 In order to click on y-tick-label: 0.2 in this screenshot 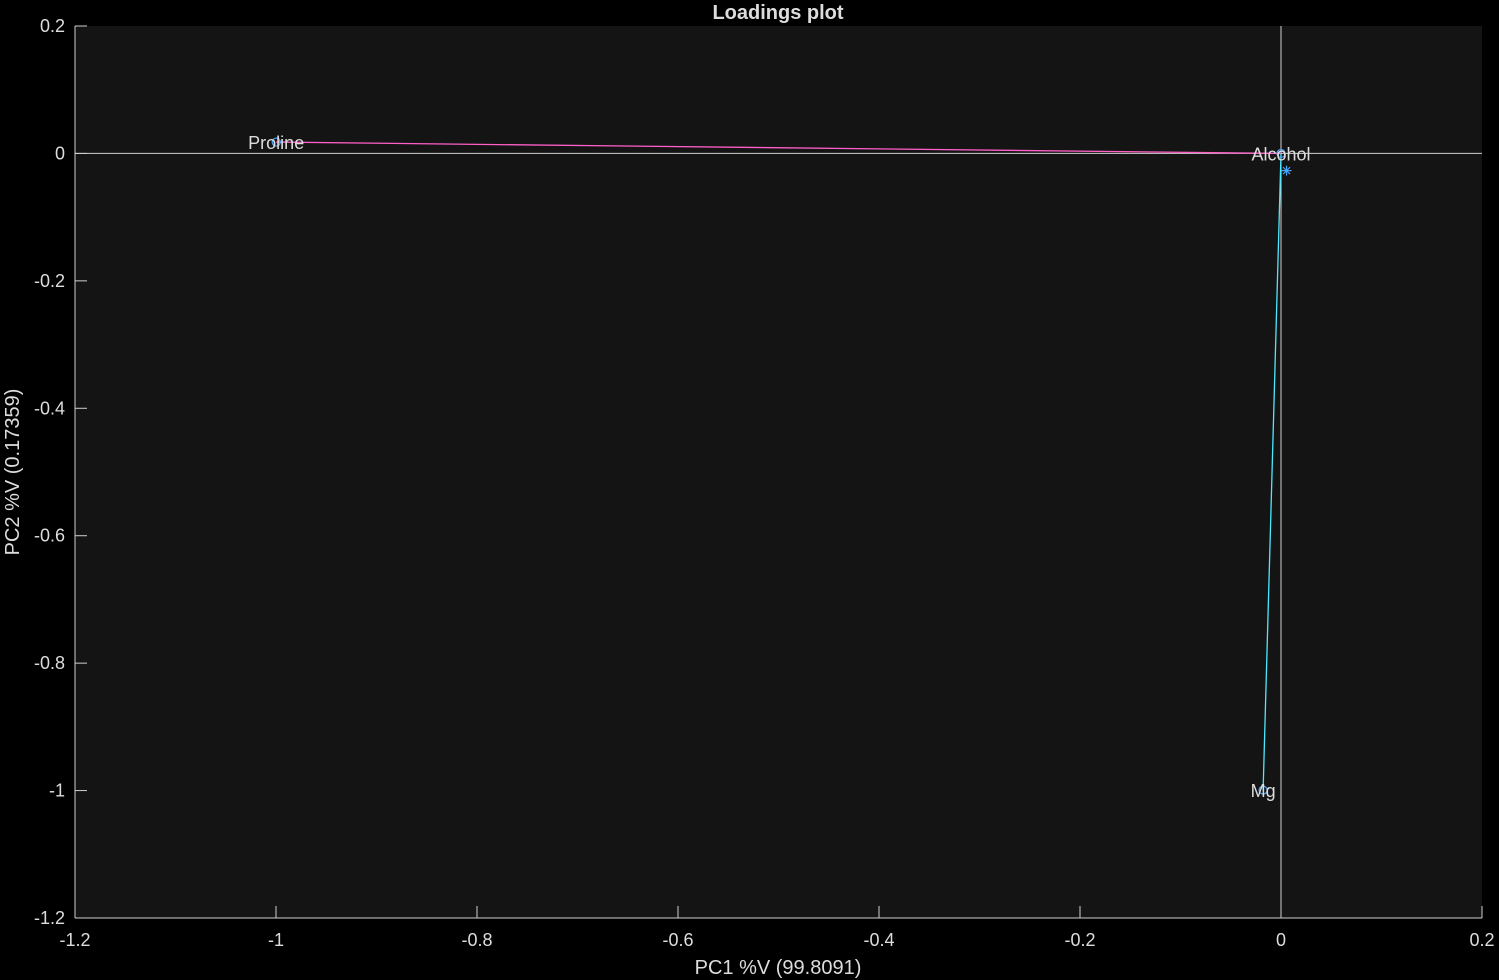, I will do `click(52, 26)`.